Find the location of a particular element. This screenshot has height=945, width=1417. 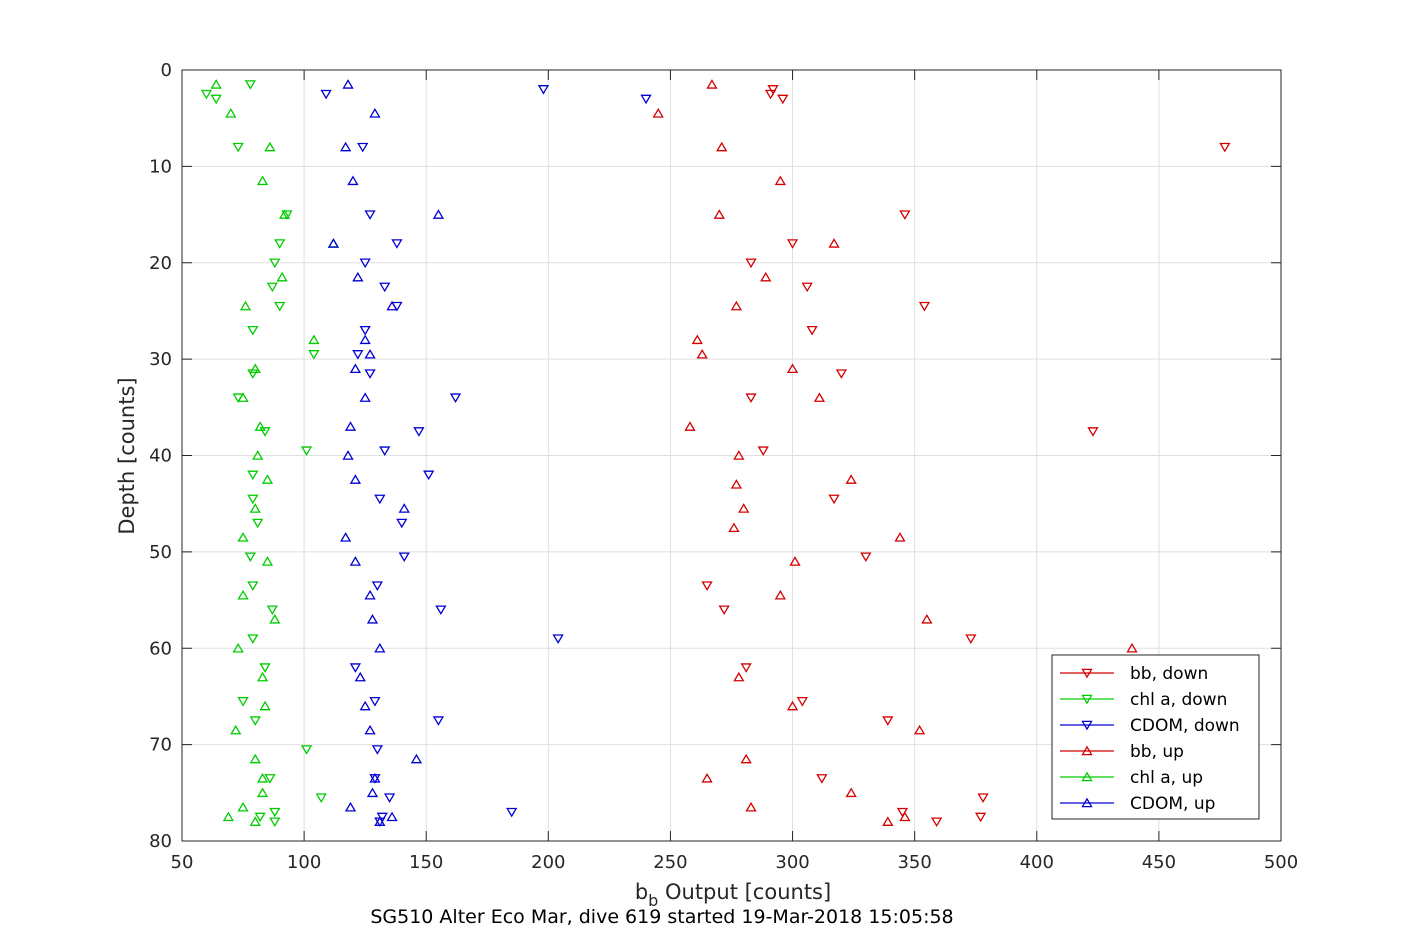

y-tick-label: 10 is located at coordinates (160, 166).